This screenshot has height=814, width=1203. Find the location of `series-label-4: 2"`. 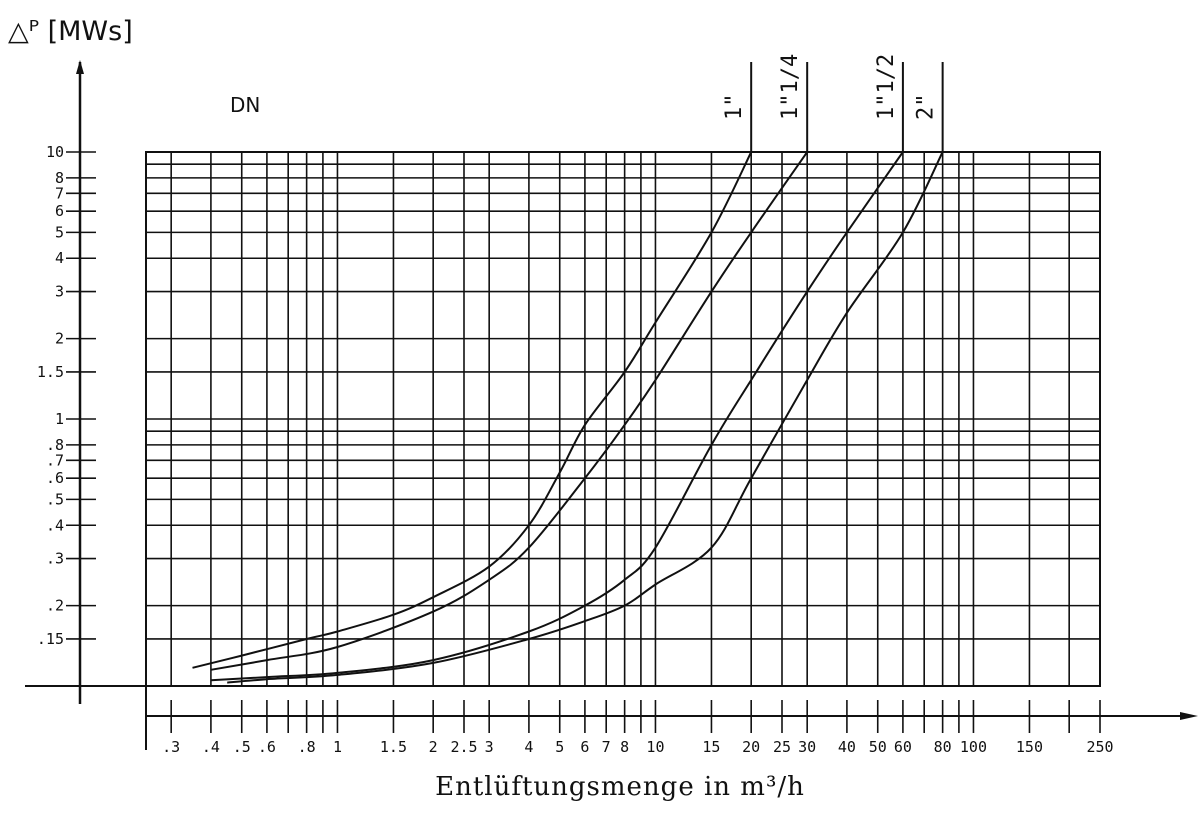

series-label-4: 2" is located at coordinates (926, 107).